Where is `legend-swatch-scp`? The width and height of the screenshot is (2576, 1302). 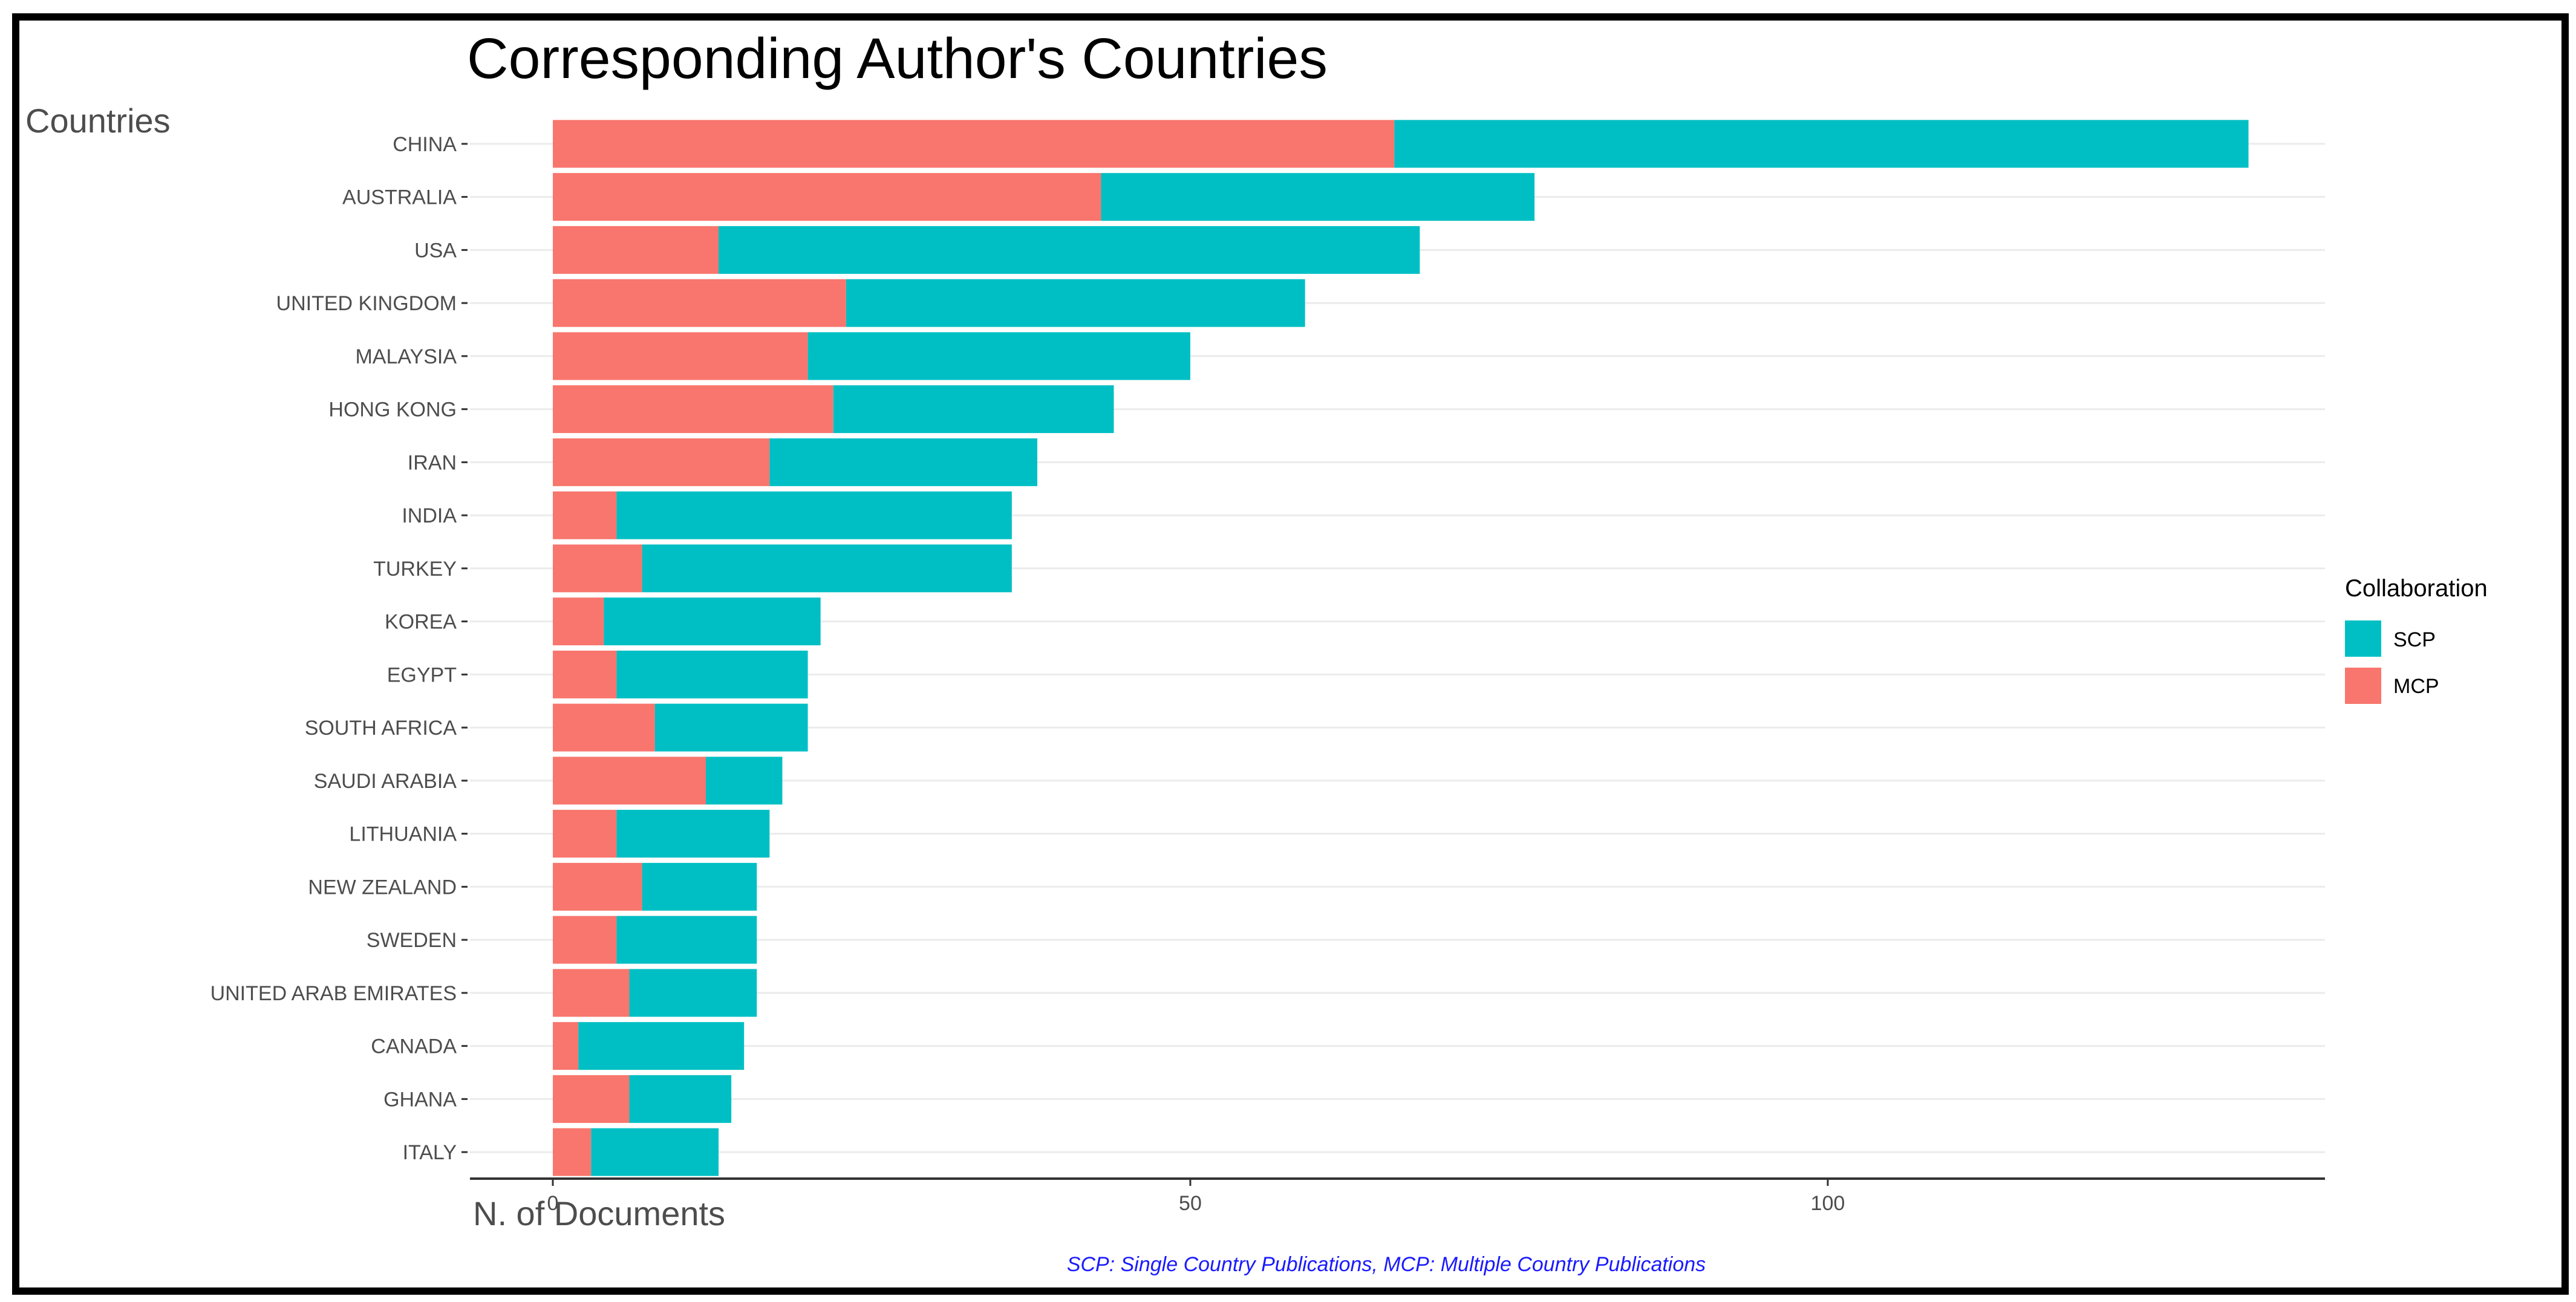
legend-swatch-scp is located at coordinates (2363, 638).